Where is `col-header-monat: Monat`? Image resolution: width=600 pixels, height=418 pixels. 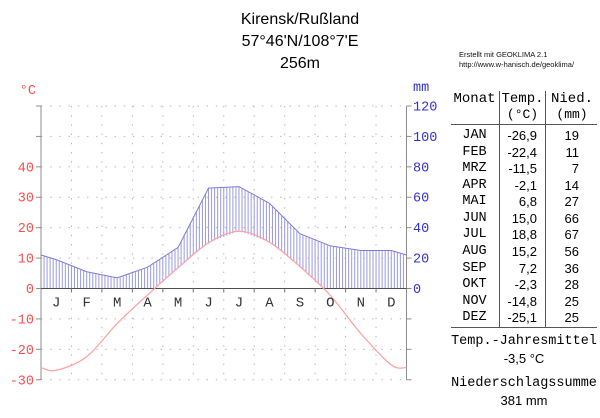 col-header-monat: Monat is located at coordinates (474, 99).